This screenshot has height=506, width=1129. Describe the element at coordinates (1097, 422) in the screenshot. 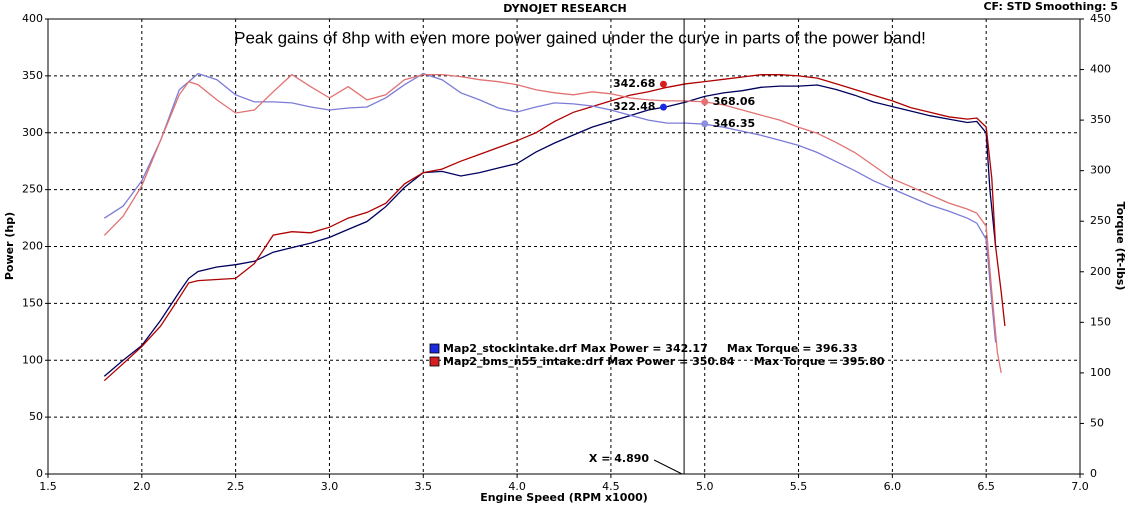

I see `y2-tick-label: 50` at that location.